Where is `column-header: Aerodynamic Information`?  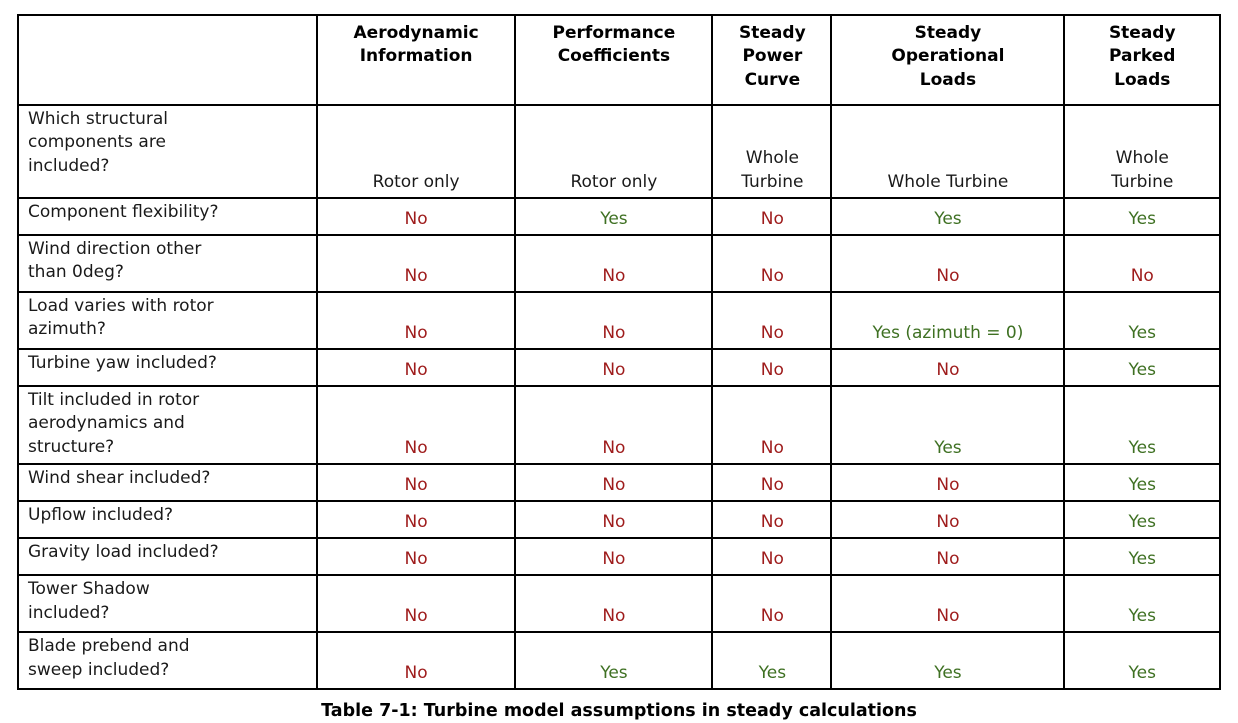 column-header: Aerodynamic Information is located at coordinates (415, 60).